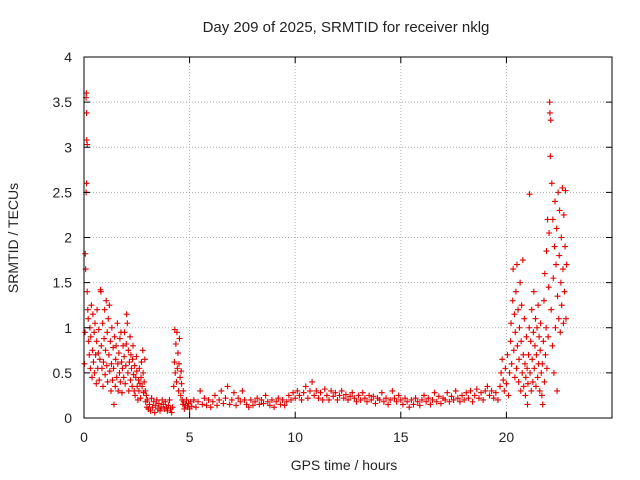 This screenshot has width=640, height=480. What do you see at coordinates (68, 57) in the screenshot?
I see `y-tick-label: 4` at bounding box center [68, 57].